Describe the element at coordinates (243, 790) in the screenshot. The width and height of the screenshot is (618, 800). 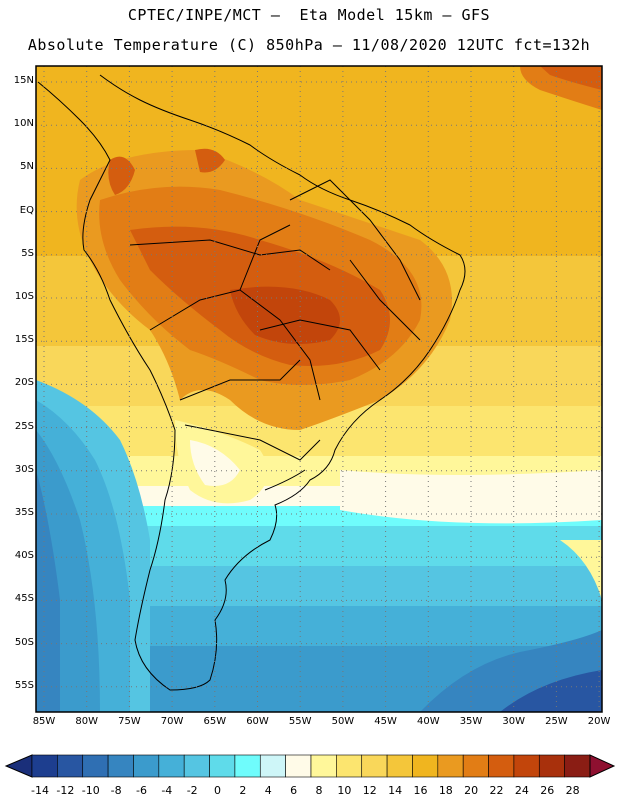
I see `colorbar-tick-label: 2` at that location.